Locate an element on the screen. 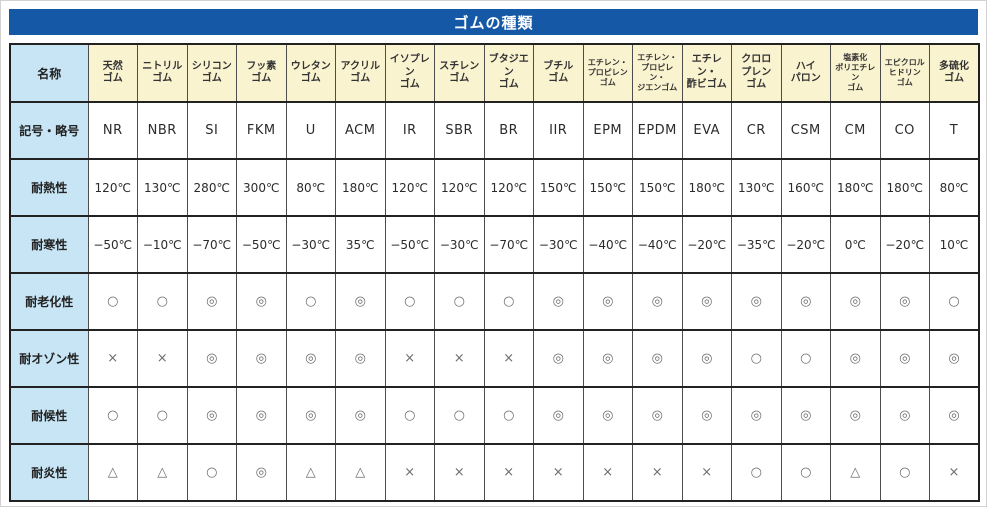 Image resolution: width=989 pixels, height=509 pixels. table-cell: IIR is located at coordinates (558, 130).